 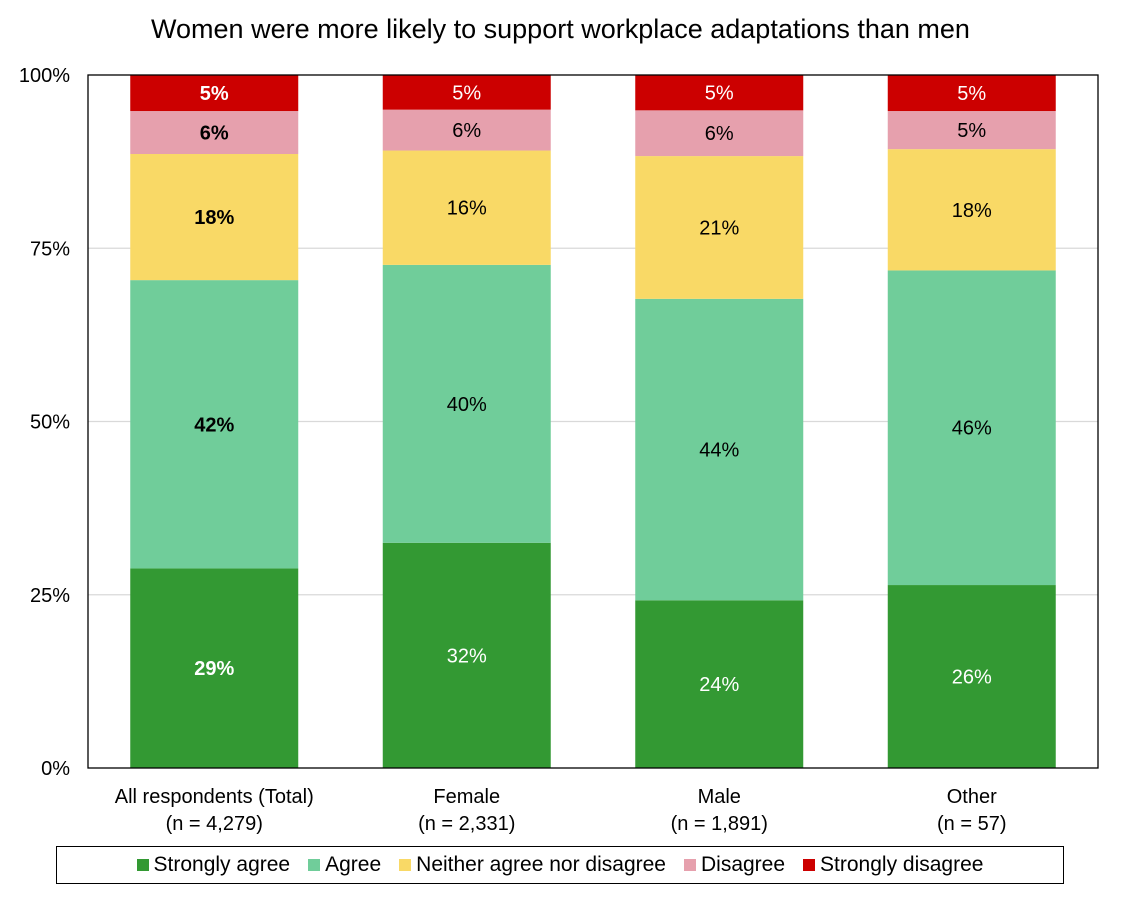 I want to click on legend-label: Strongly disagree, so click(x=902, y=864).